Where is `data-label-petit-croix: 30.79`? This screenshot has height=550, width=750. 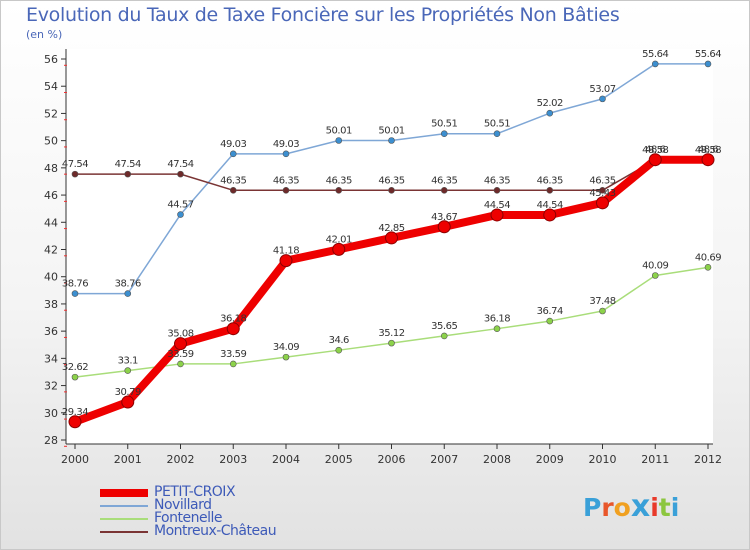 data-label-petit-croix: 30.79 is located at coordinates (128, 392).